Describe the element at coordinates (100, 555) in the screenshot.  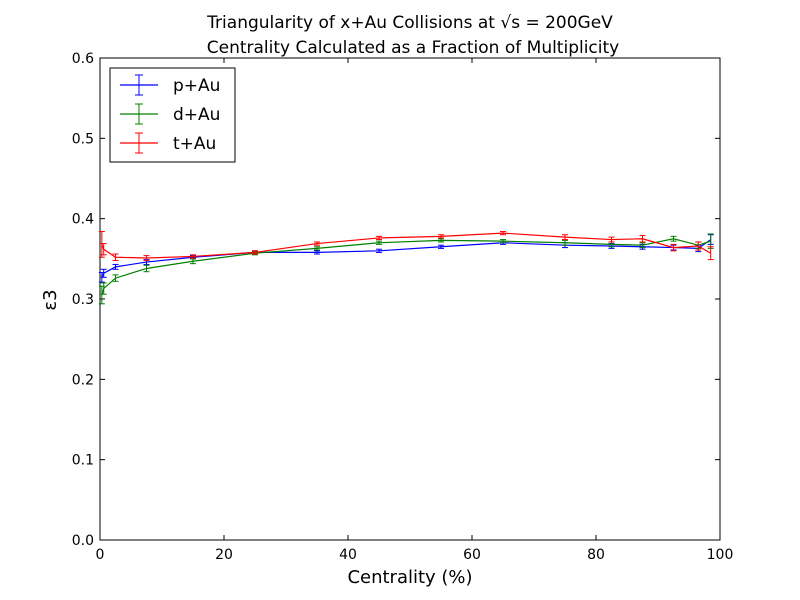
I see `x-tick-label: 0` at that location.